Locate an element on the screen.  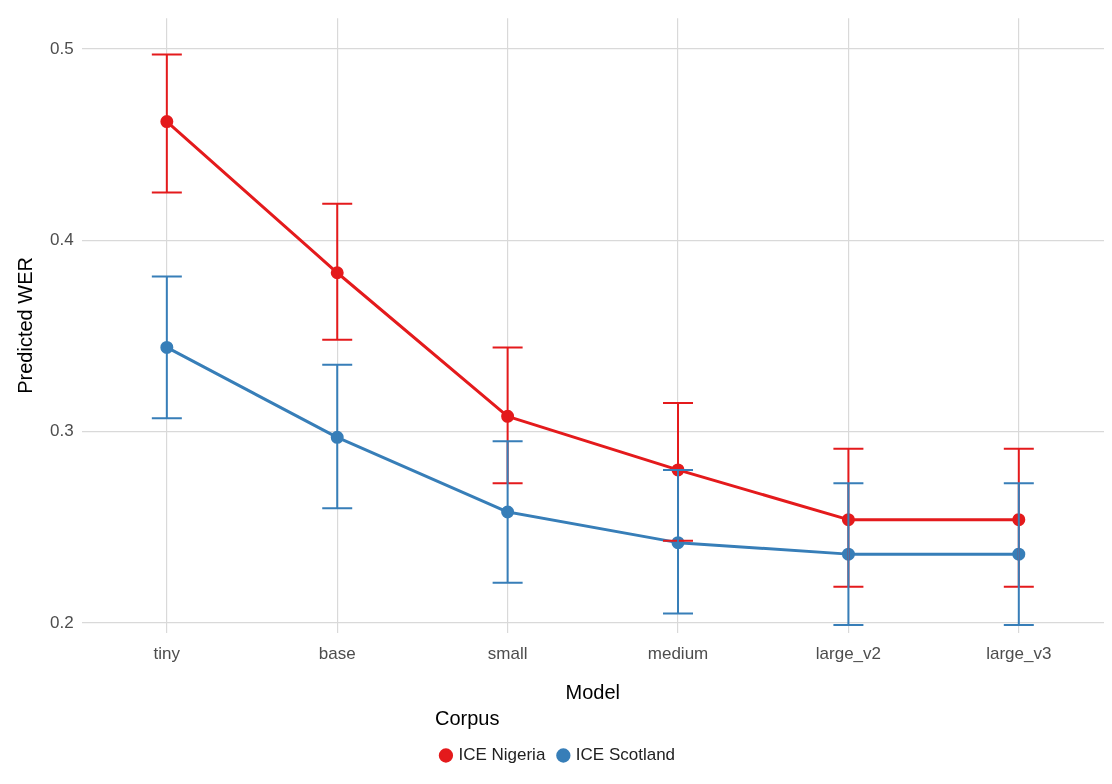
y-tick-label: 0.5 is located at coordinates (61, 48).